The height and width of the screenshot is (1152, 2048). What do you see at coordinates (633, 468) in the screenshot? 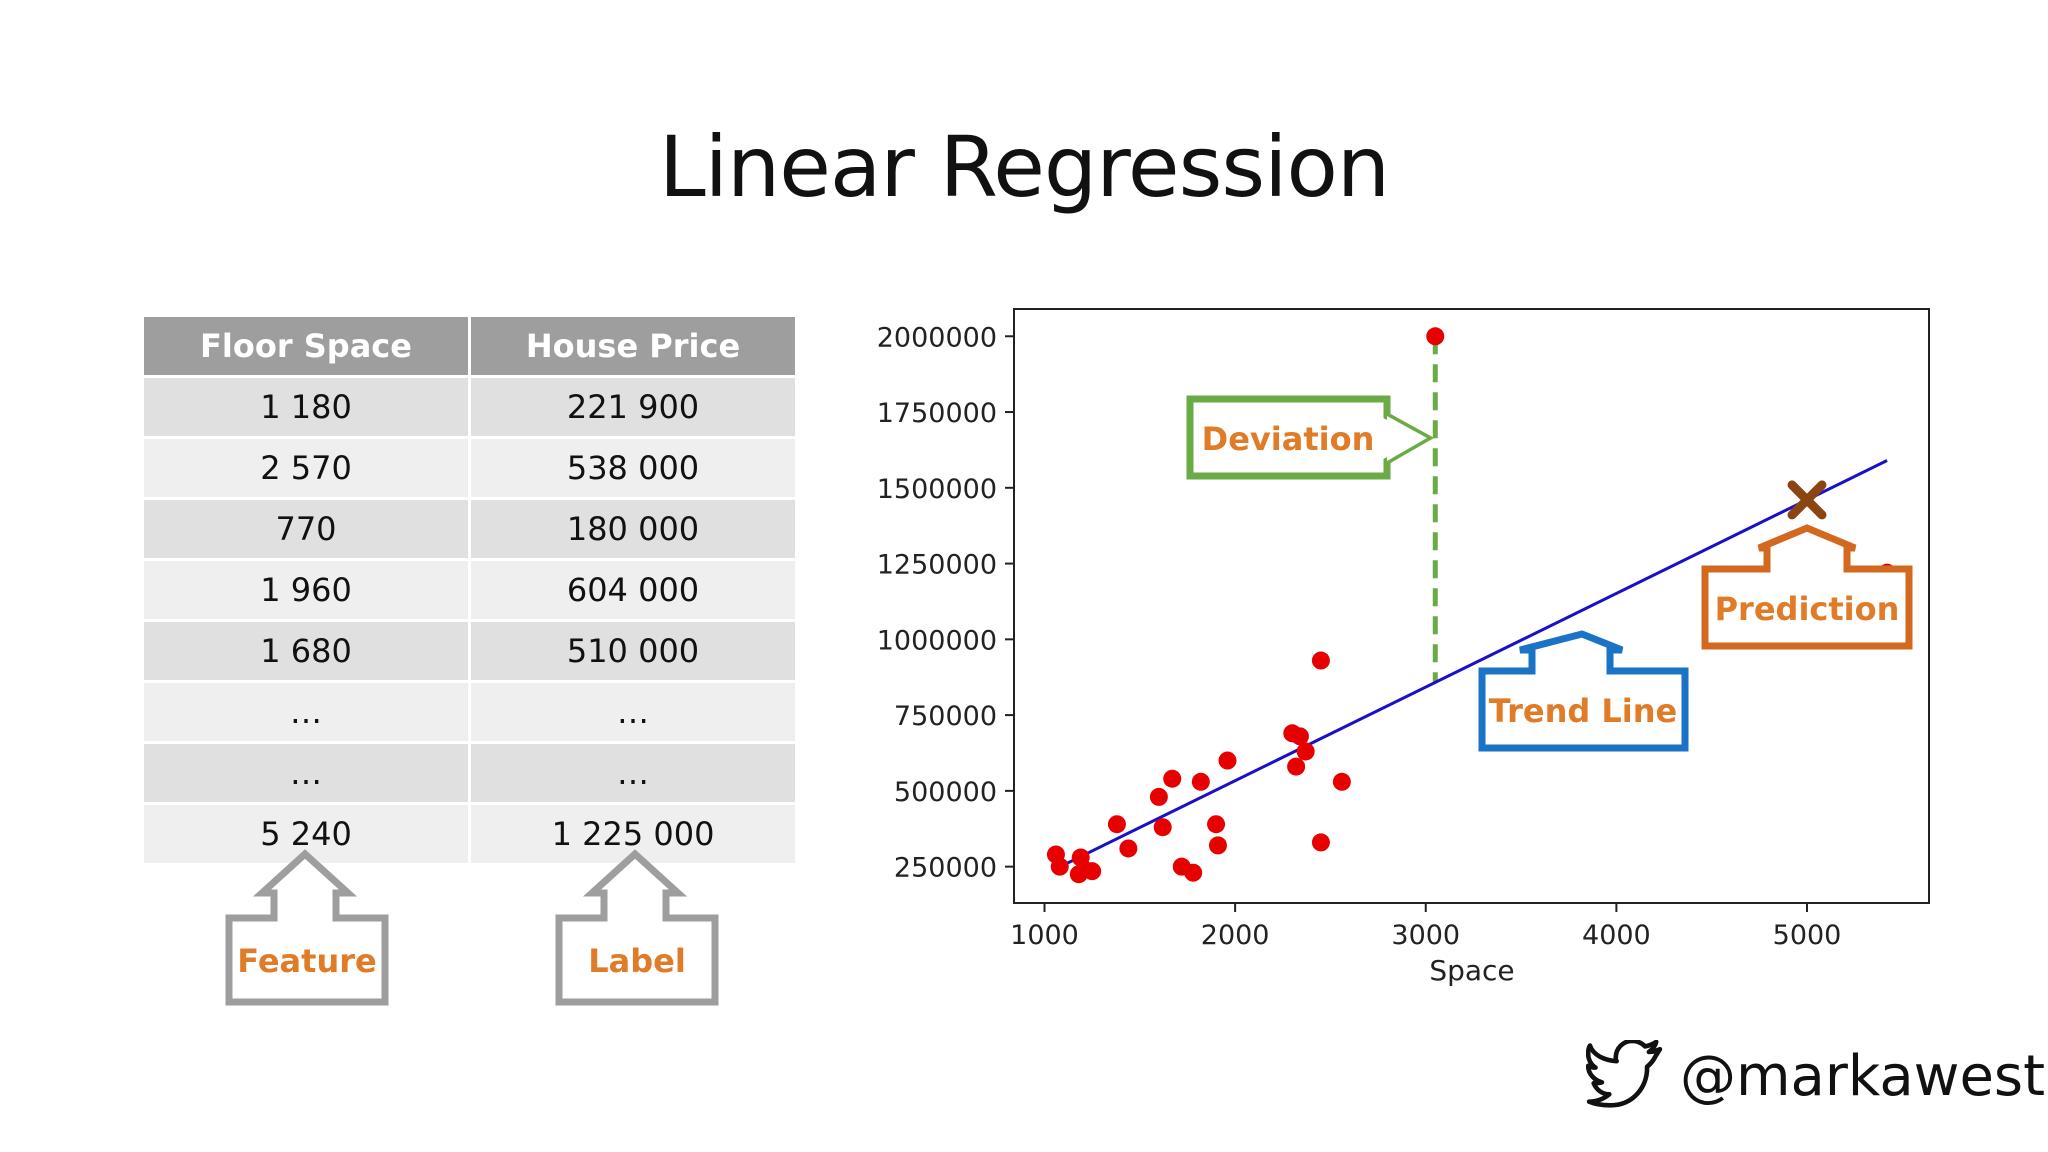
I see `cell-house-price: 538 000` at bounding box center [633, 468].